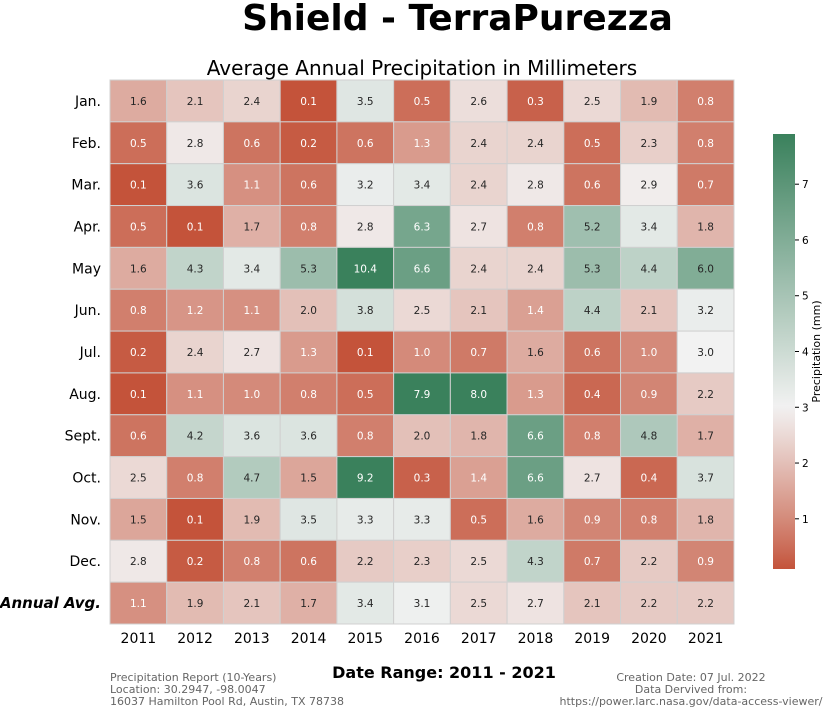  Describe the element at coordinates (805, 520) in the screenshot. I see `colorbar-tick-label: 1` at that location.